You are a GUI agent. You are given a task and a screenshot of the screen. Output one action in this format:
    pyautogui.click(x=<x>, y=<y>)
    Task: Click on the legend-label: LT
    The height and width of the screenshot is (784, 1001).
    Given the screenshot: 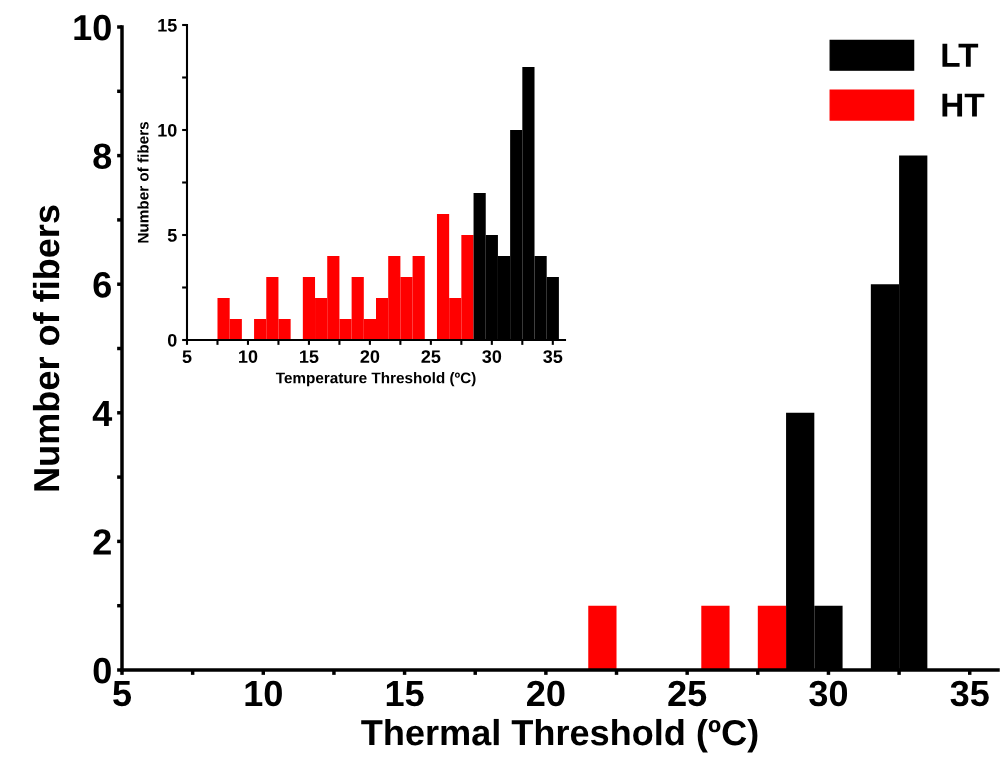 What is the action you would take?
    pyautogui.click(x=960, y=55)
    